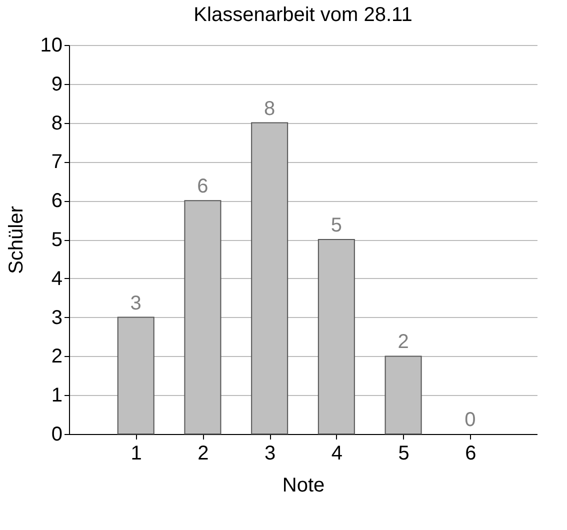 This screenshot has height=530, width=567. Describe the element at coordinates (303, 485) in the screenshot. I see `x-axis-title: Note` at that location.